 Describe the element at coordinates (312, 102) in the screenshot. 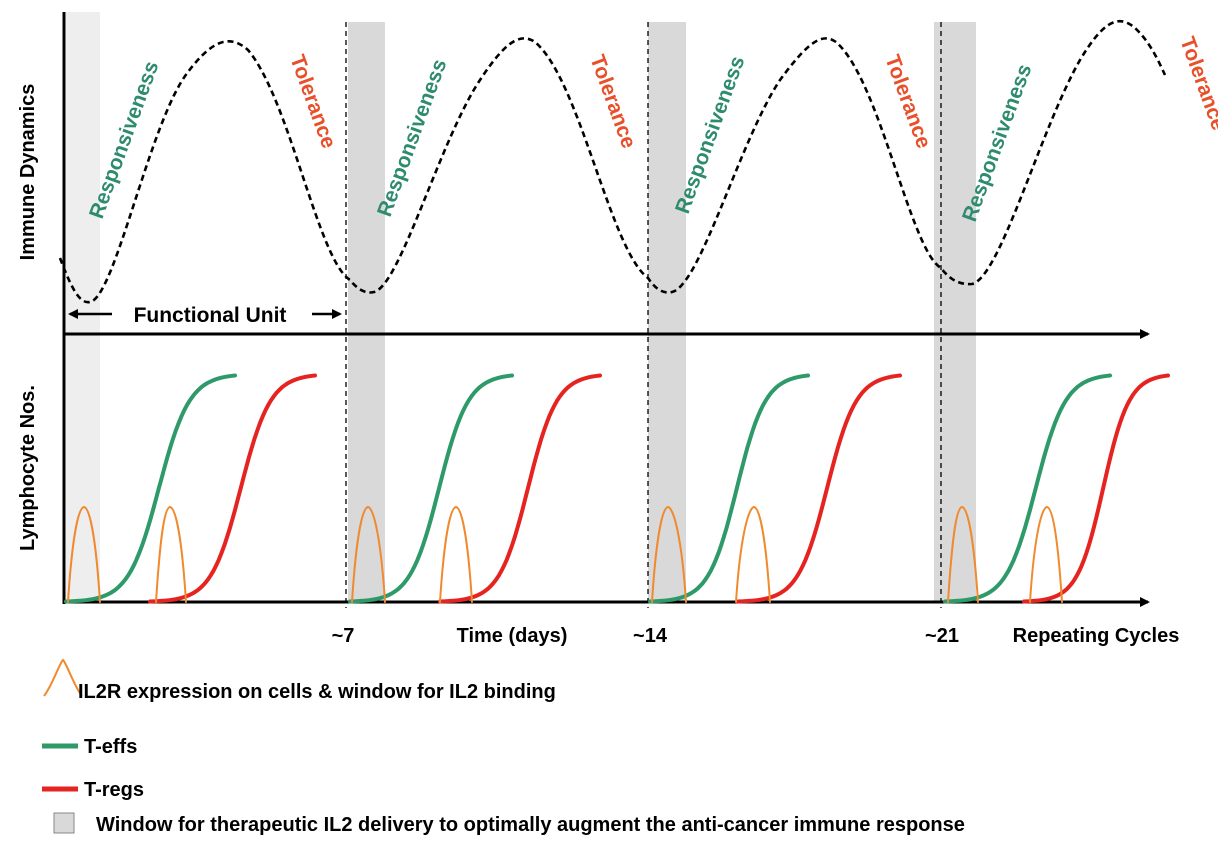

I see `tolerance-label-1: Tolerance` at that location.